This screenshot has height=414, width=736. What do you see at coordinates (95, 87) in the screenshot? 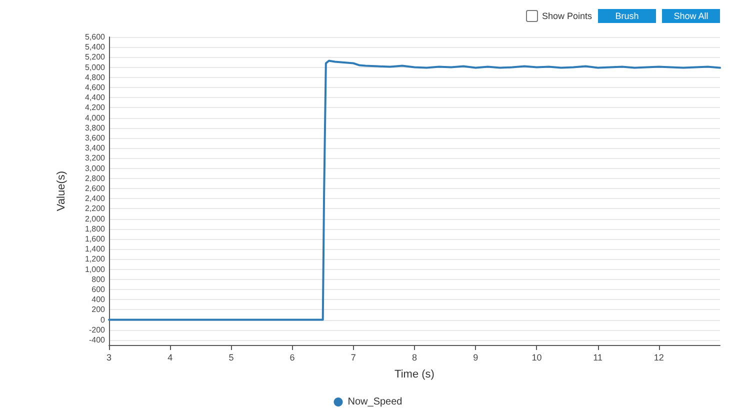
I see `y-tick-label: 4,600` at bounding box center [95, 87].